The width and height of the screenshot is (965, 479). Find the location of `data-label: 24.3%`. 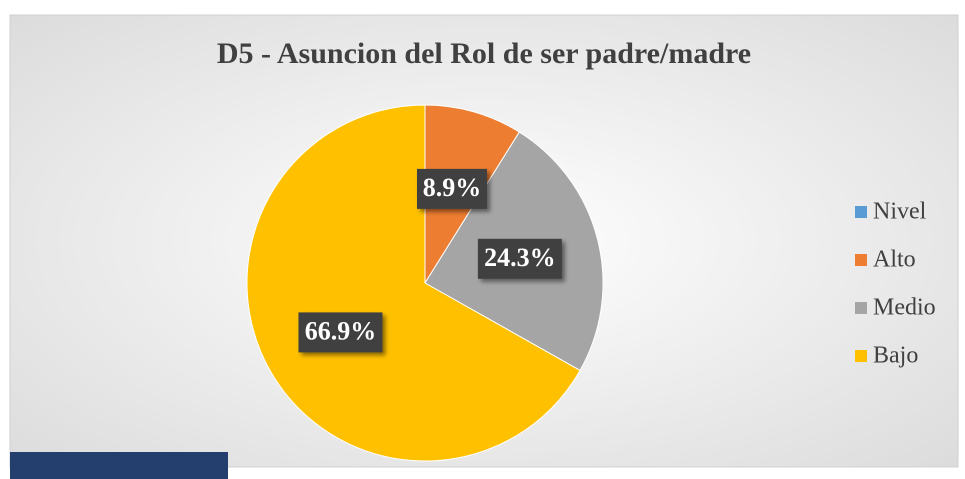

data-label: 24.3% is located at coordinates (520, 257).